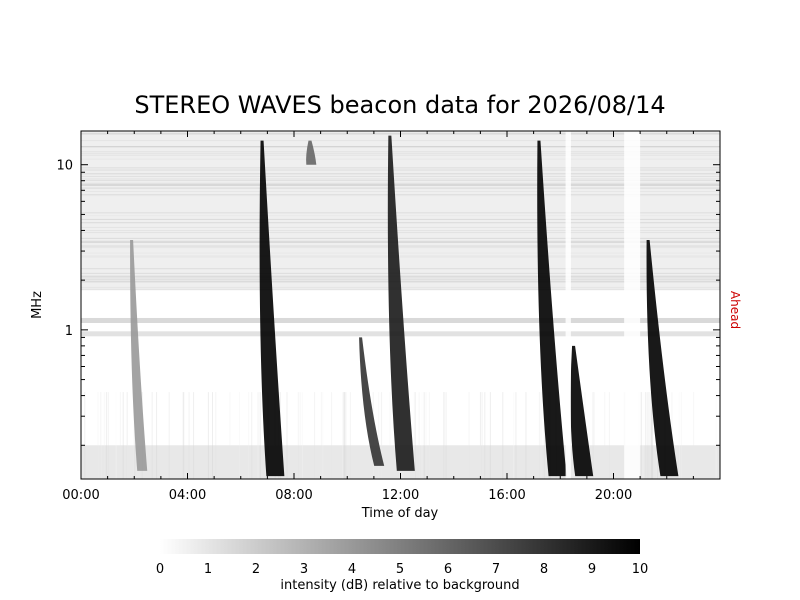 The image size is (800, 600). I want to click on colorbar-ticks: 0 1 2 3 4 5 6 7 8 9 10, so click(402, 569).